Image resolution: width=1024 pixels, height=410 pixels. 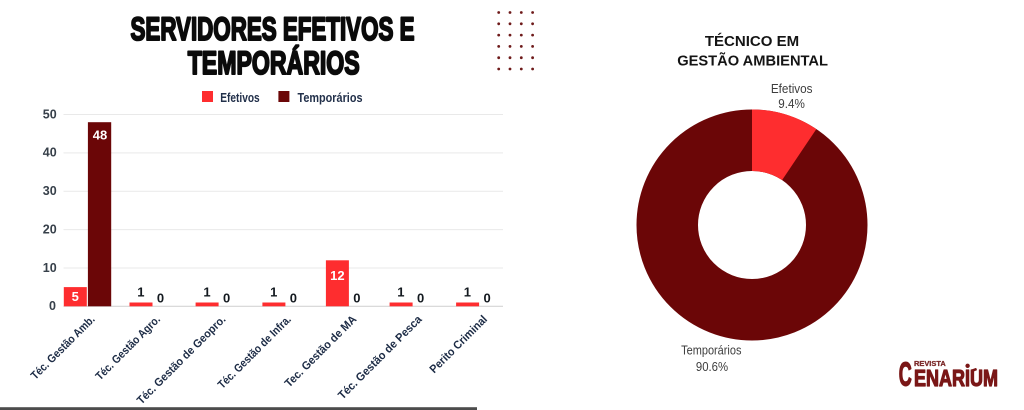 What do you see at coordinates (712, 367) in the screenshot?
I see `svg-text: 90.6%` at bounding box center [712, 367].